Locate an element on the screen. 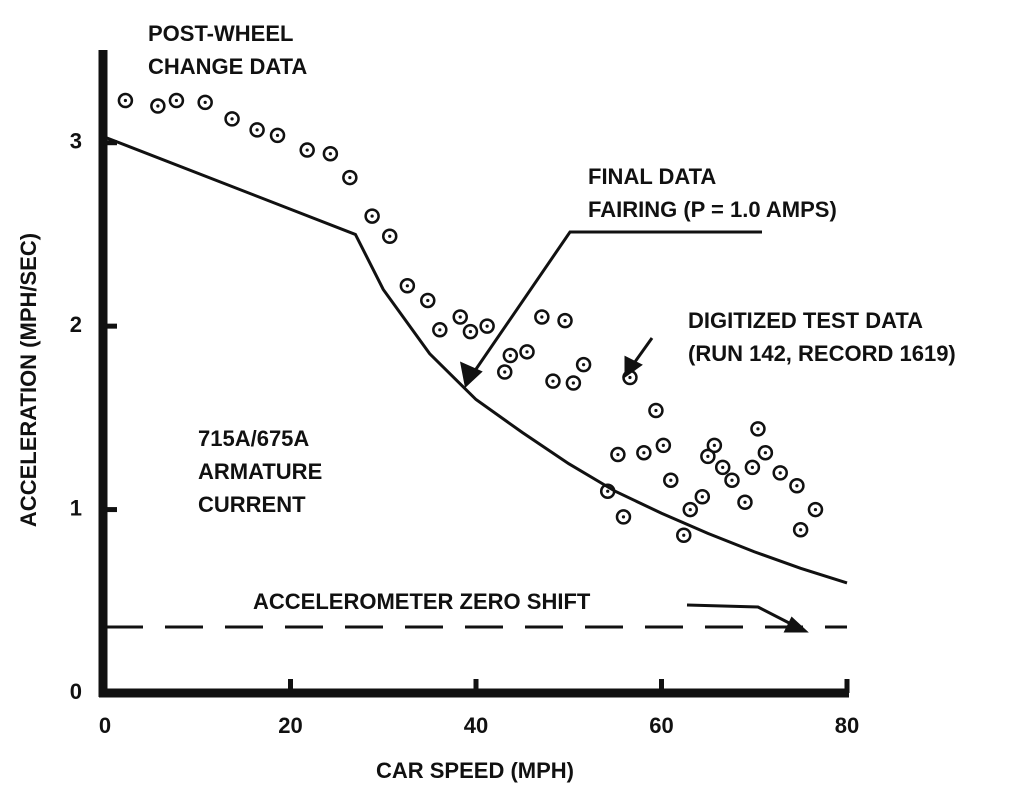 The height and width of the screenshot is (785, 1029). annotation: ACCELEROMETER ZERO SHIFT is located at coordinates (422, 601).